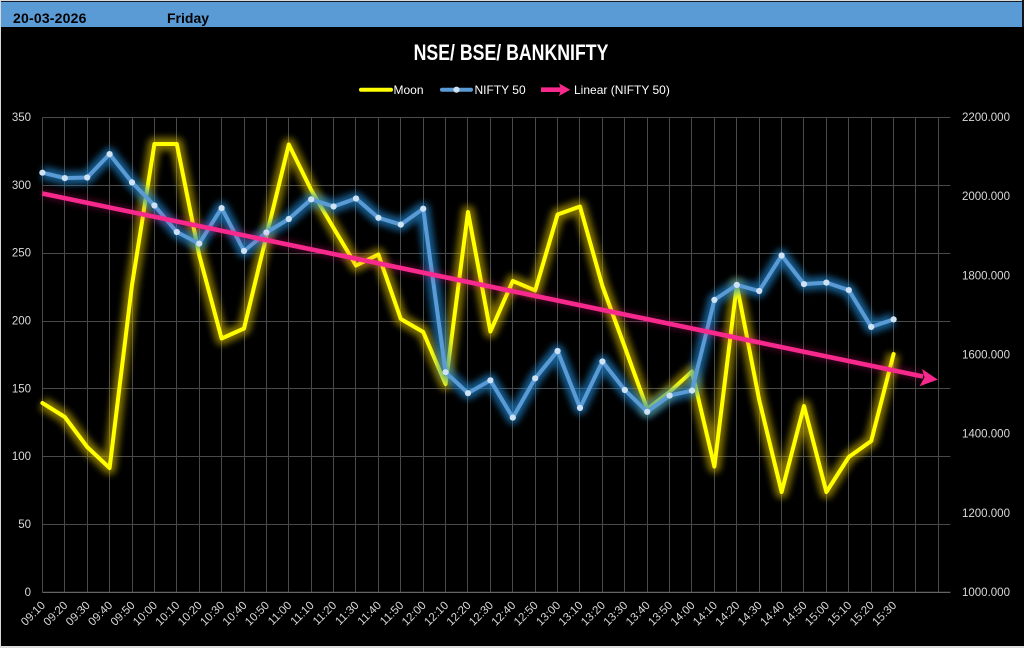 This screenshot has width=1024, height=648. I want to click on svg-text: 100, so click(21, 457).